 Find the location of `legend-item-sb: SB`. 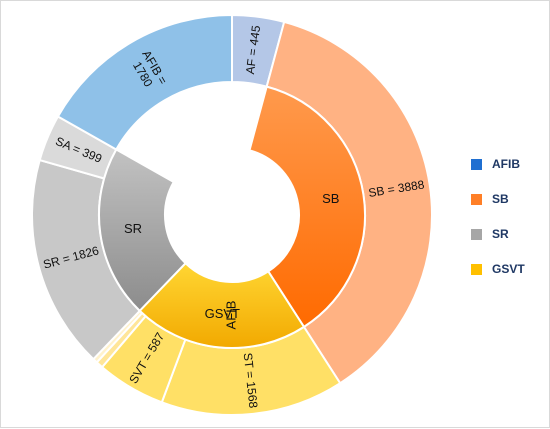

legend-item-sb: SB is located at coordinates (509, 199).